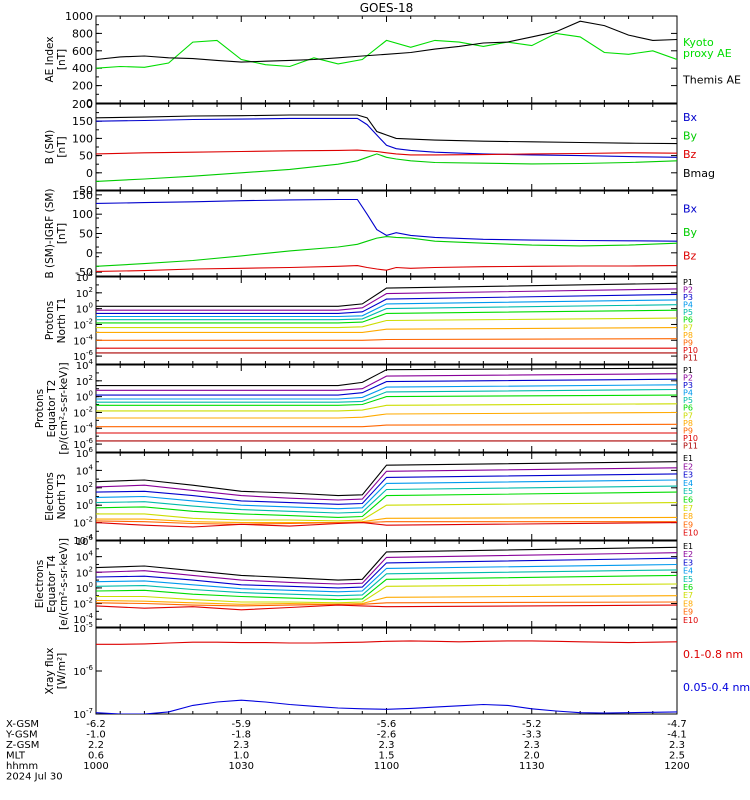 This screenshot has height=800, width=750. Describe the element at coordinates (688, 305) in the screenshot. I see `legend-label: P4` at that location.